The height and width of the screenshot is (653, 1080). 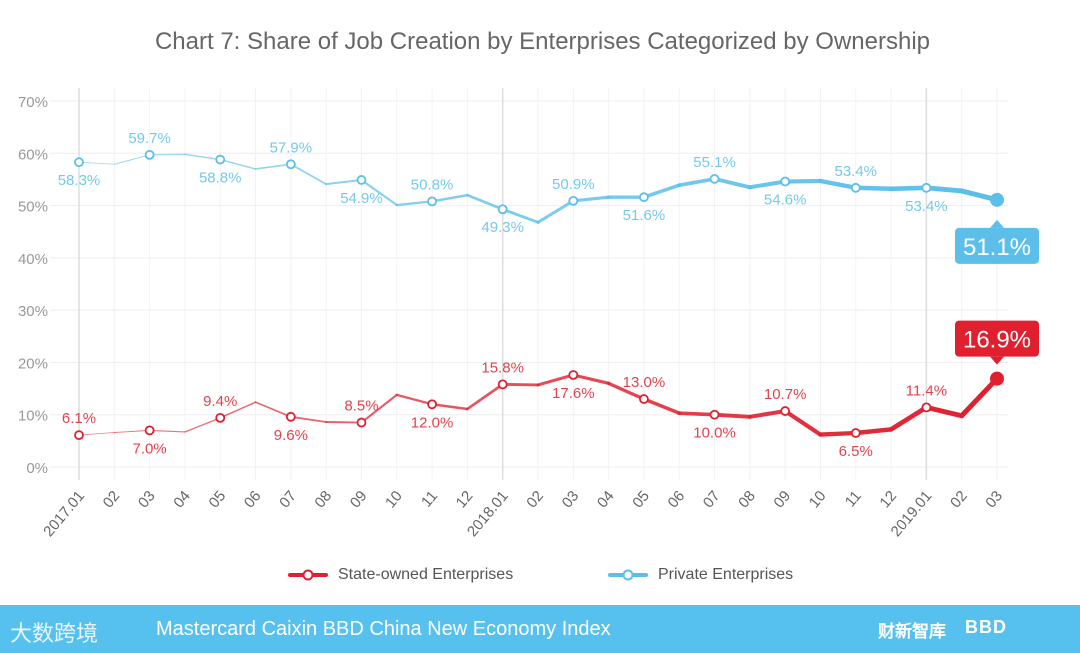 What do you see at coordinates (432, 422) in the screenshot?
I see `state-data-label: 12.0%` at bounding box center [432, 422].